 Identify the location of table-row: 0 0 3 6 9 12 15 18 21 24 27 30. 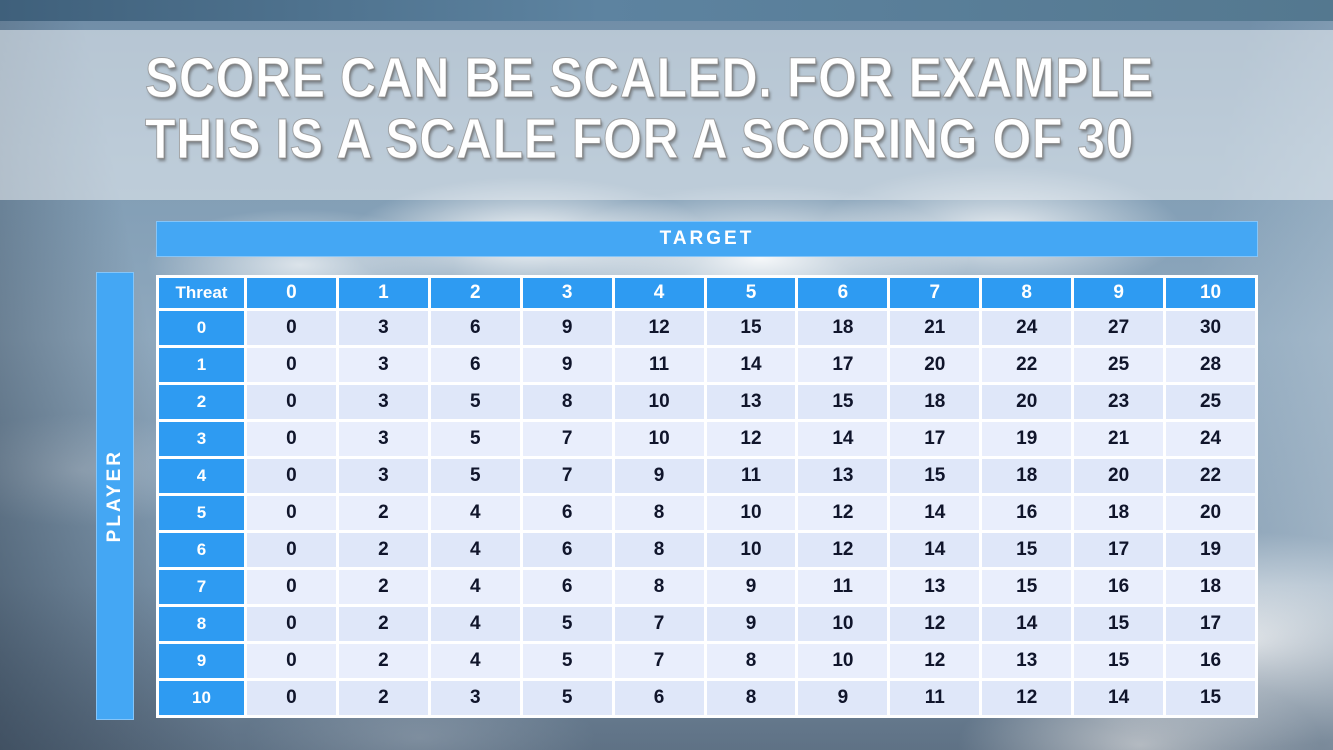
(707, 328).